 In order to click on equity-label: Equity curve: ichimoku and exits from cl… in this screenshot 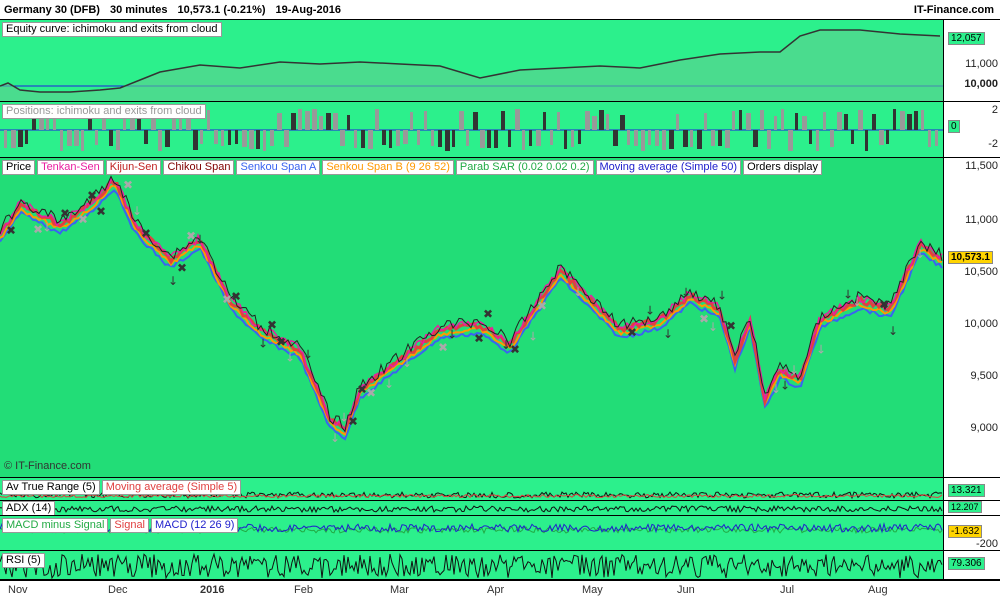, I will do `click(112, 29)`.